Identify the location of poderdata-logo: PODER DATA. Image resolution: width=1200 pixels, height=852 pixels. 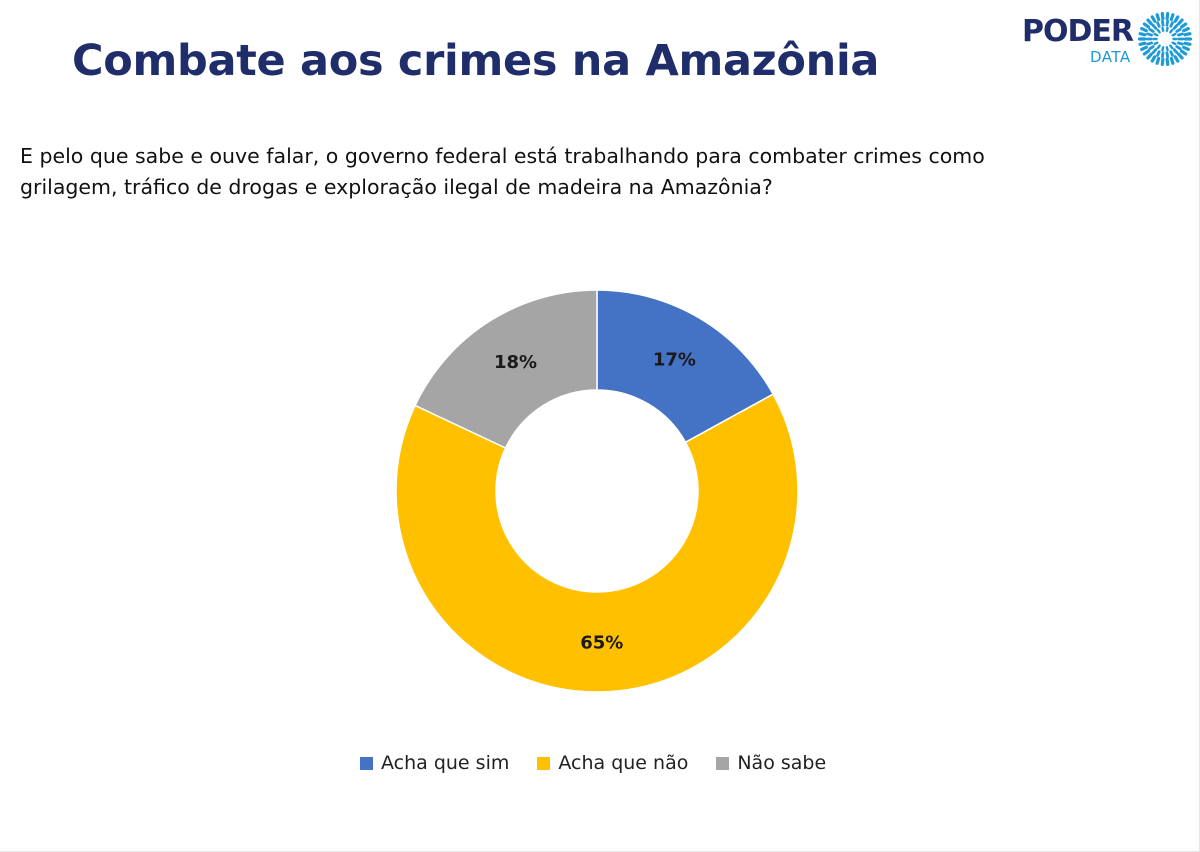
(1106, 42).